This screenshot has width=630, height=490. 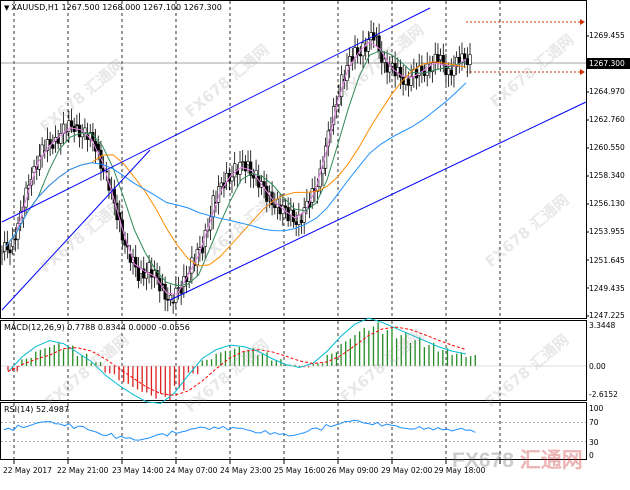 What do you see at coordinates (607, 175) in the screenshot?
I see `price-axis-label: 1258.340` at bounding box center [607, 175].